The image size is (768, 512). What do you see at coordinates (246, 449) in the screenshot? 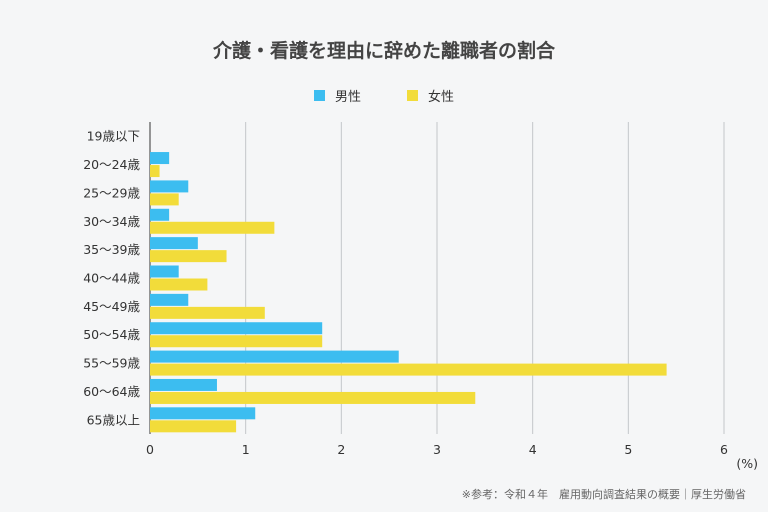
I see `x-tick-label: 1` at bounding box center [246, 449].